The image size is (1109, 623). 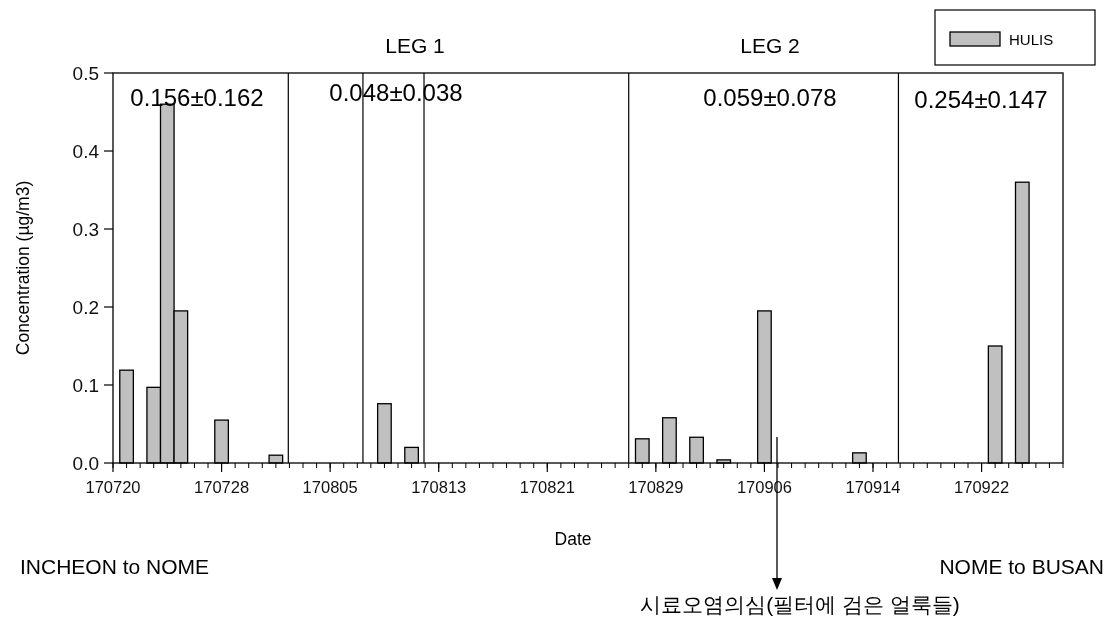 What do you see at coordinates (1031, 39) in the screenshot?
I see `legend-label: HULIS` at bounding box center [1031, 39].